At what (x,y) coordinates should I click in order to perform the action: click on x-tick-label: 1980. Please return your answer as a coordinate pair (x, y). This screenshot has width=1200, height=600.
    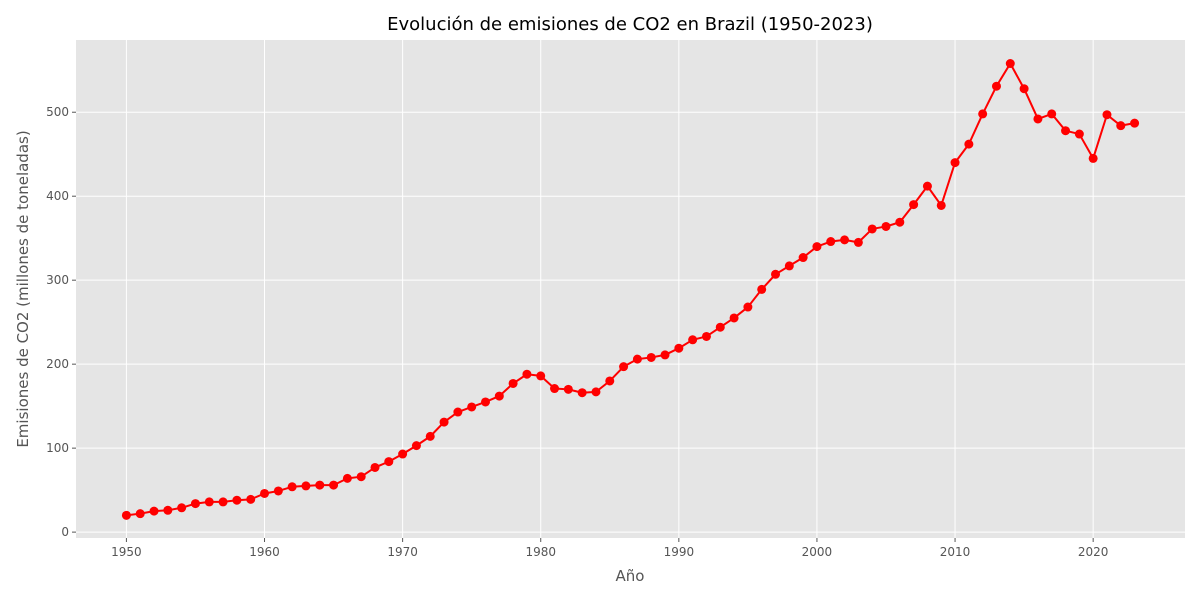
    Looking at the image, I should click on (540, 552).